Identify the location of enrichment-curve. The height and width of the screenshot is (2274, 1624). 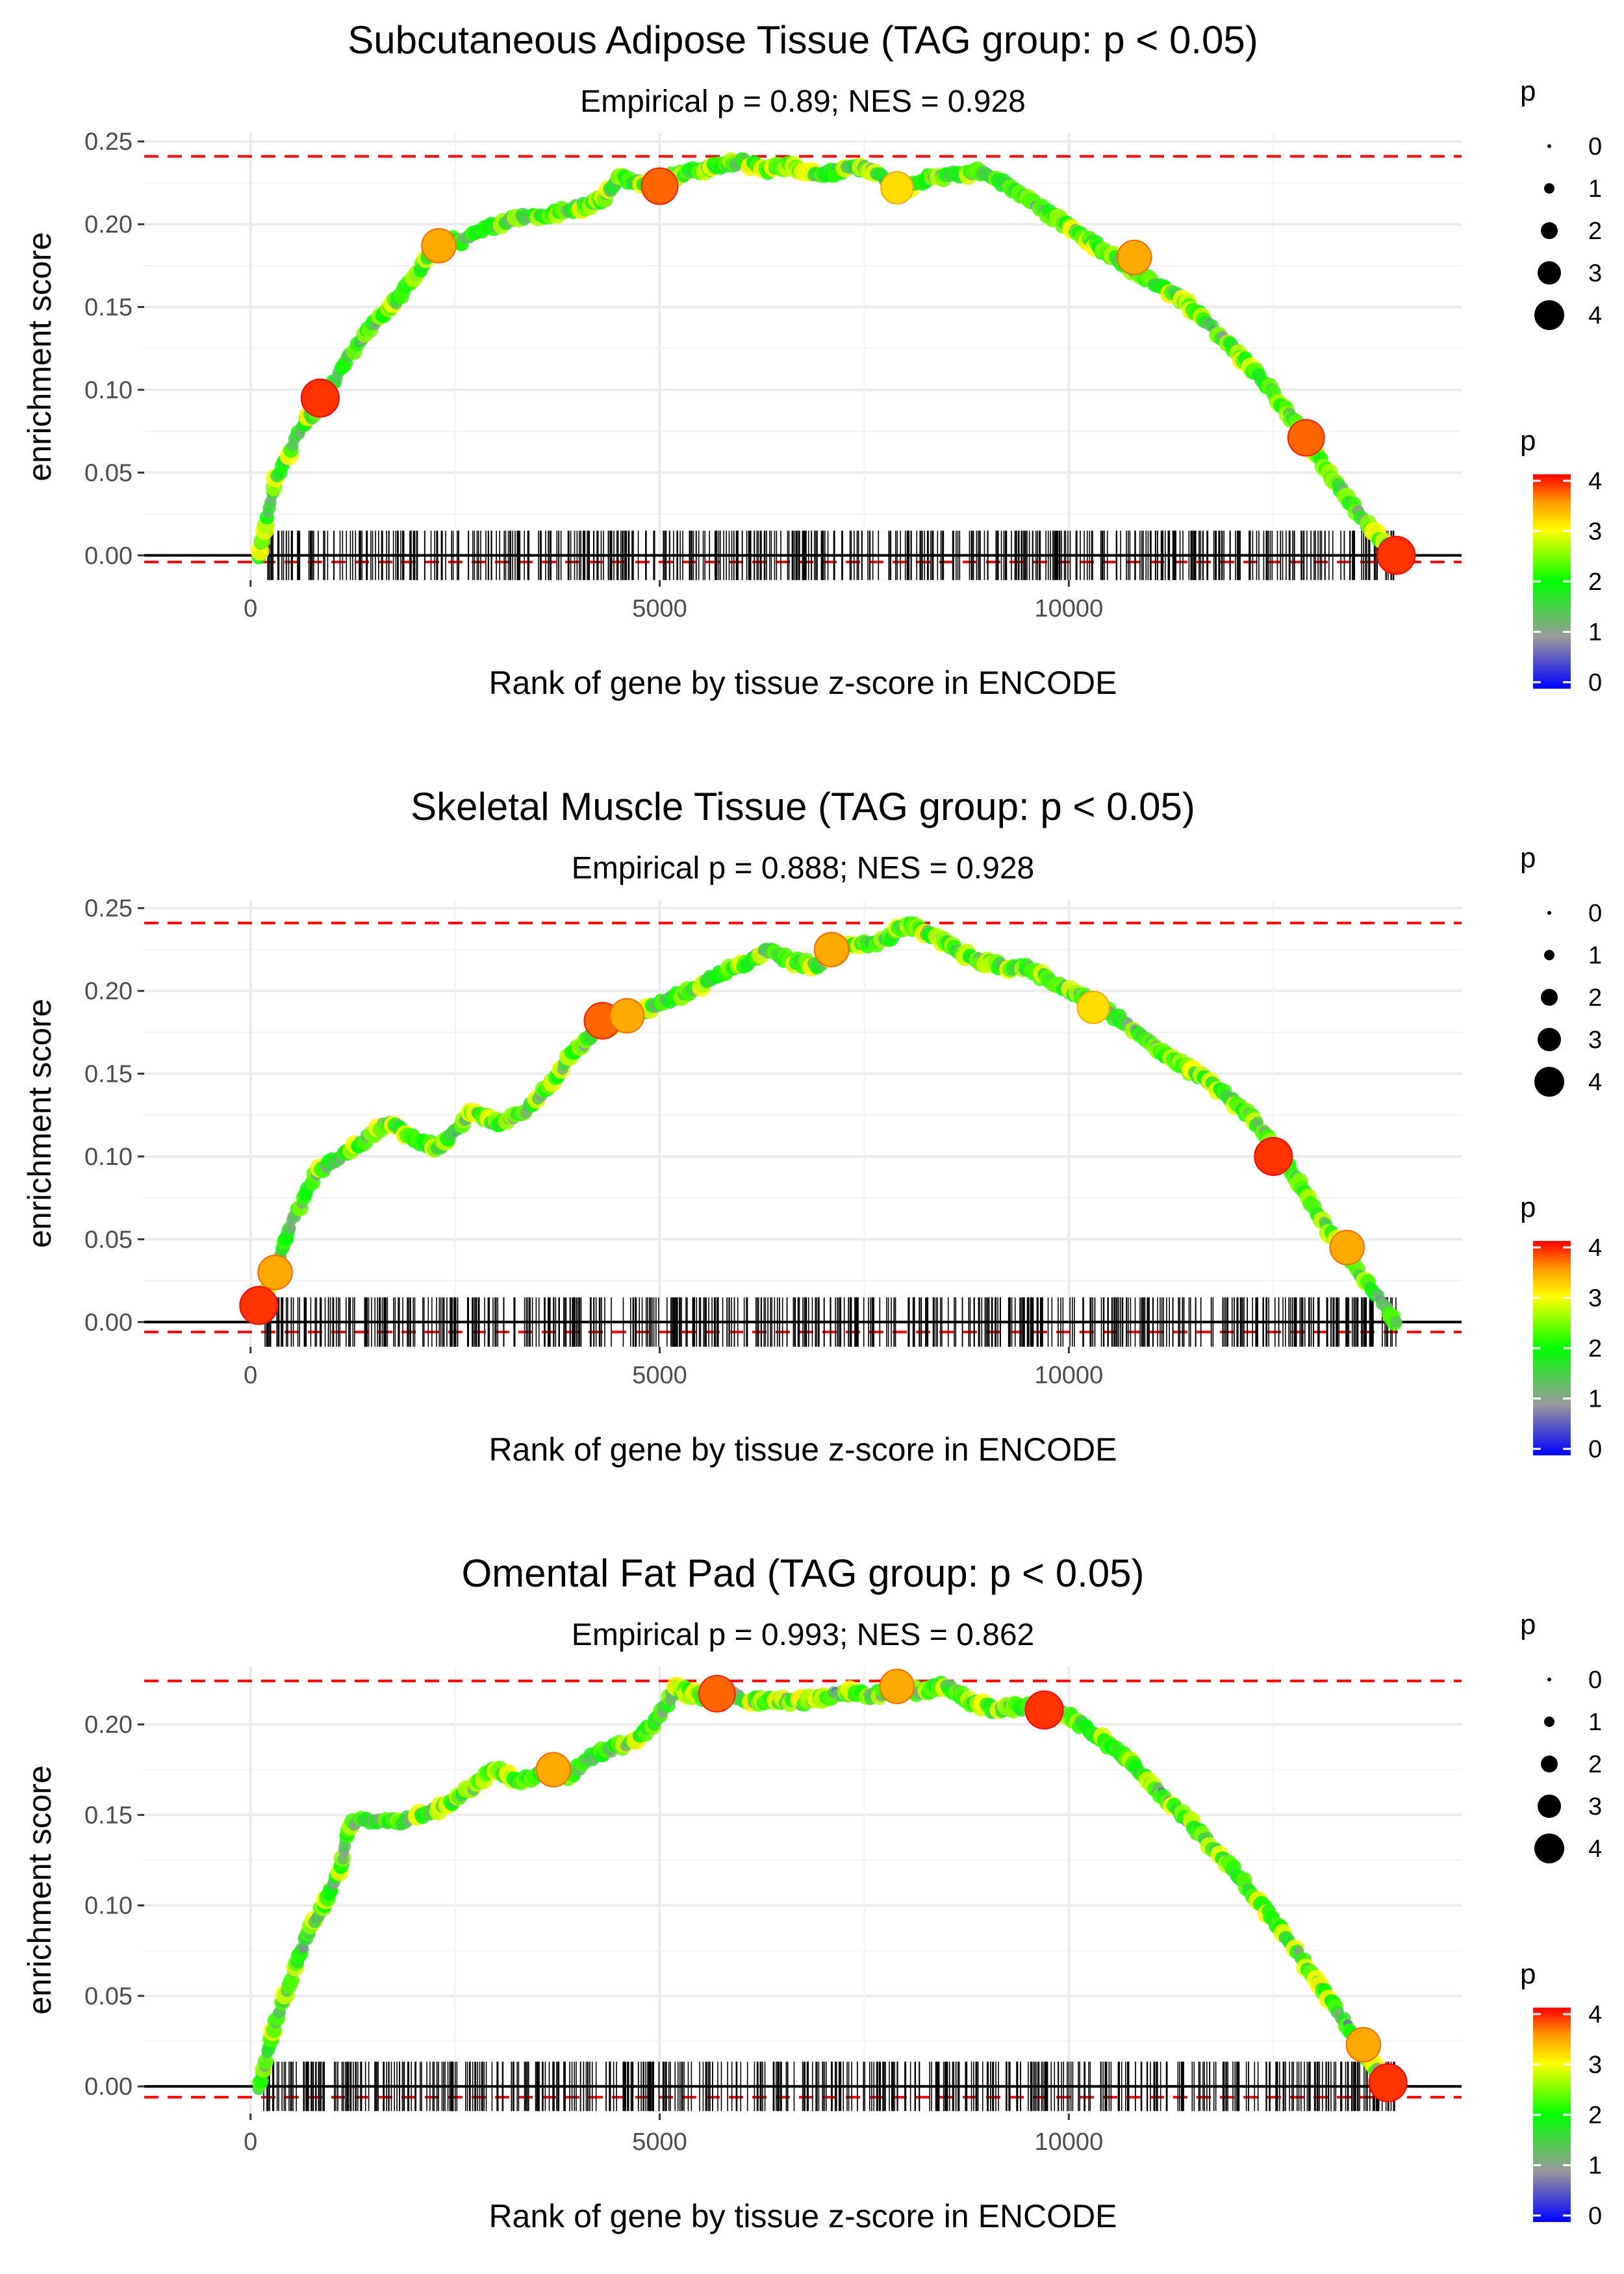
(833, 363).